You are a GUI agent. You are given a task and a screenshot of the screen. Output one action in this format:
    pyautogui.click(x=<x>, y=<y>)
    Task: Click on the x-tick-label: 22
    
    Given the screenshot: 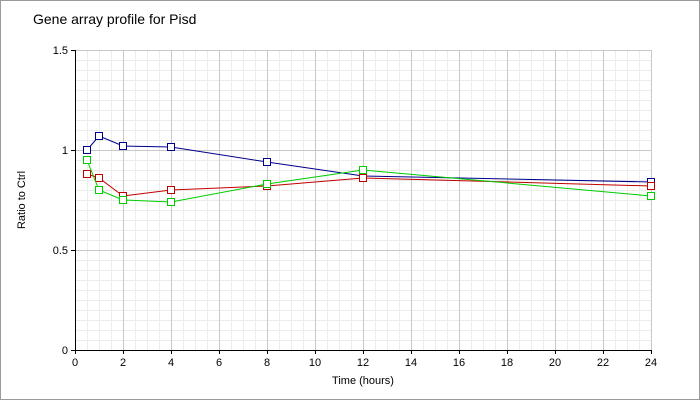 What is the action you would take?
    pyautogui.click(x=603, y=363)
    